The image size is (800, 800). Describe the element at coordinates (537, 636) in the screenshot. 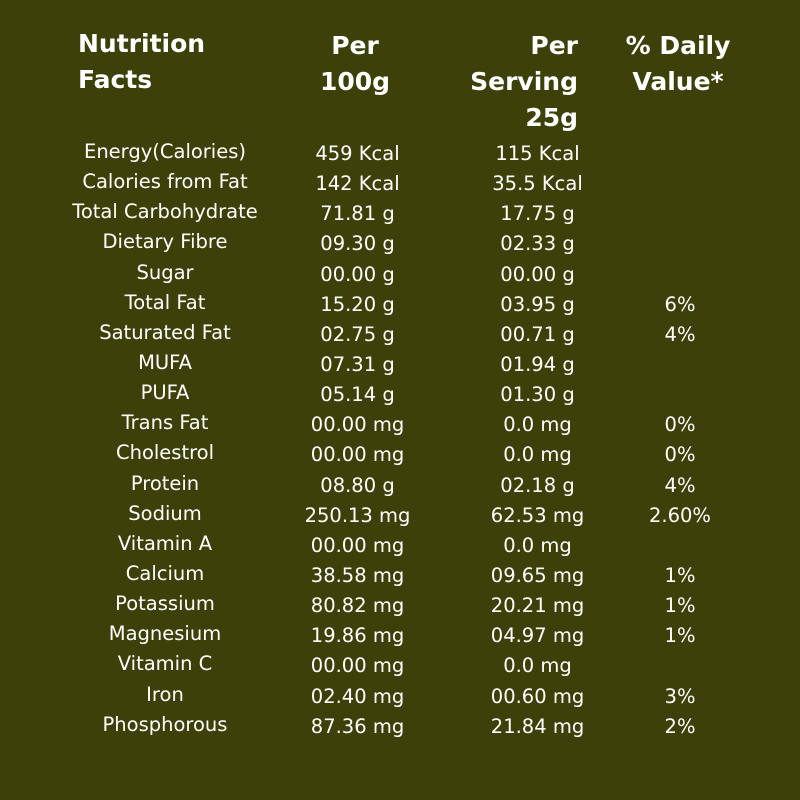

I see `per-serving-value: 04.97 mg` at that location.